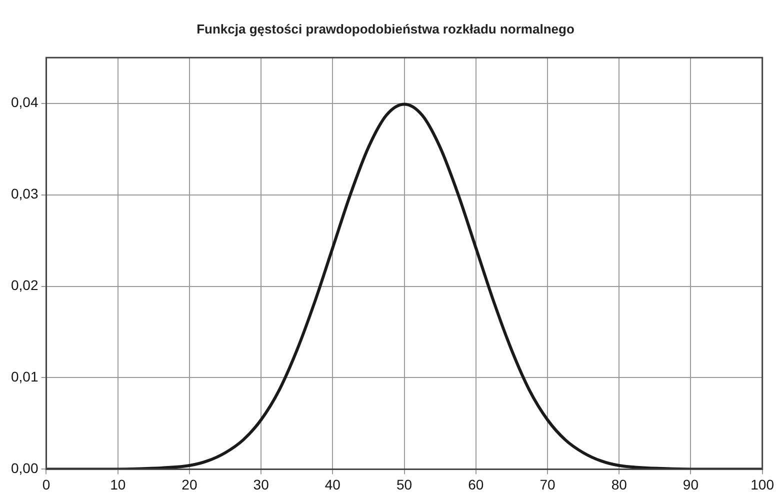  What do you see at coordinates (476, 484) in the screenshot?
I see `x-tick-label: 60` at bounding box center [476, 484].